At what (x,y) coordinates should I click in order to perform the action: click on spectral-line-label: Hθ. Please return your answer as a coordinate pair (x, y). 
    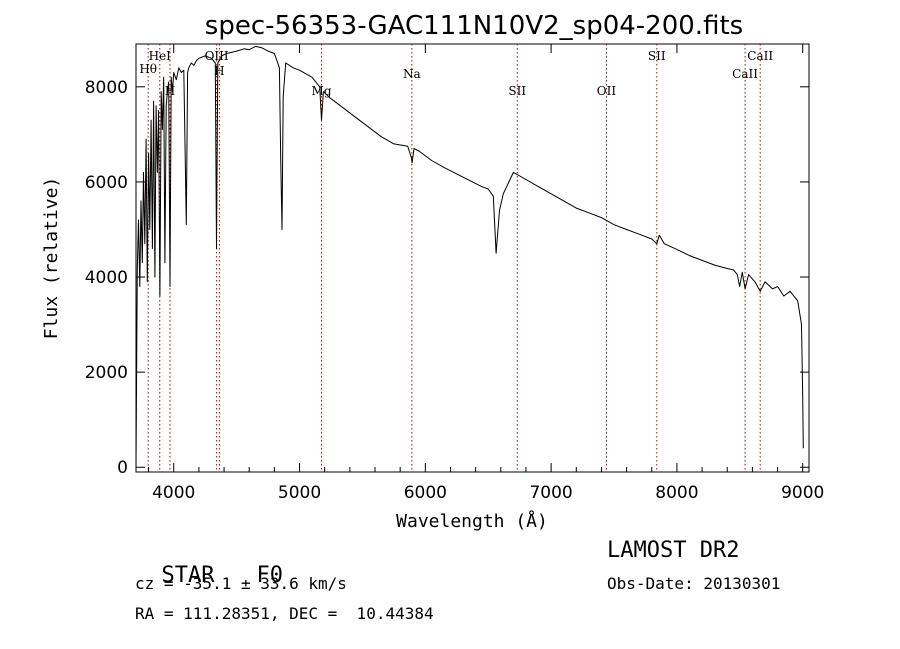
    Looking at the image, I should click on (148, 69).